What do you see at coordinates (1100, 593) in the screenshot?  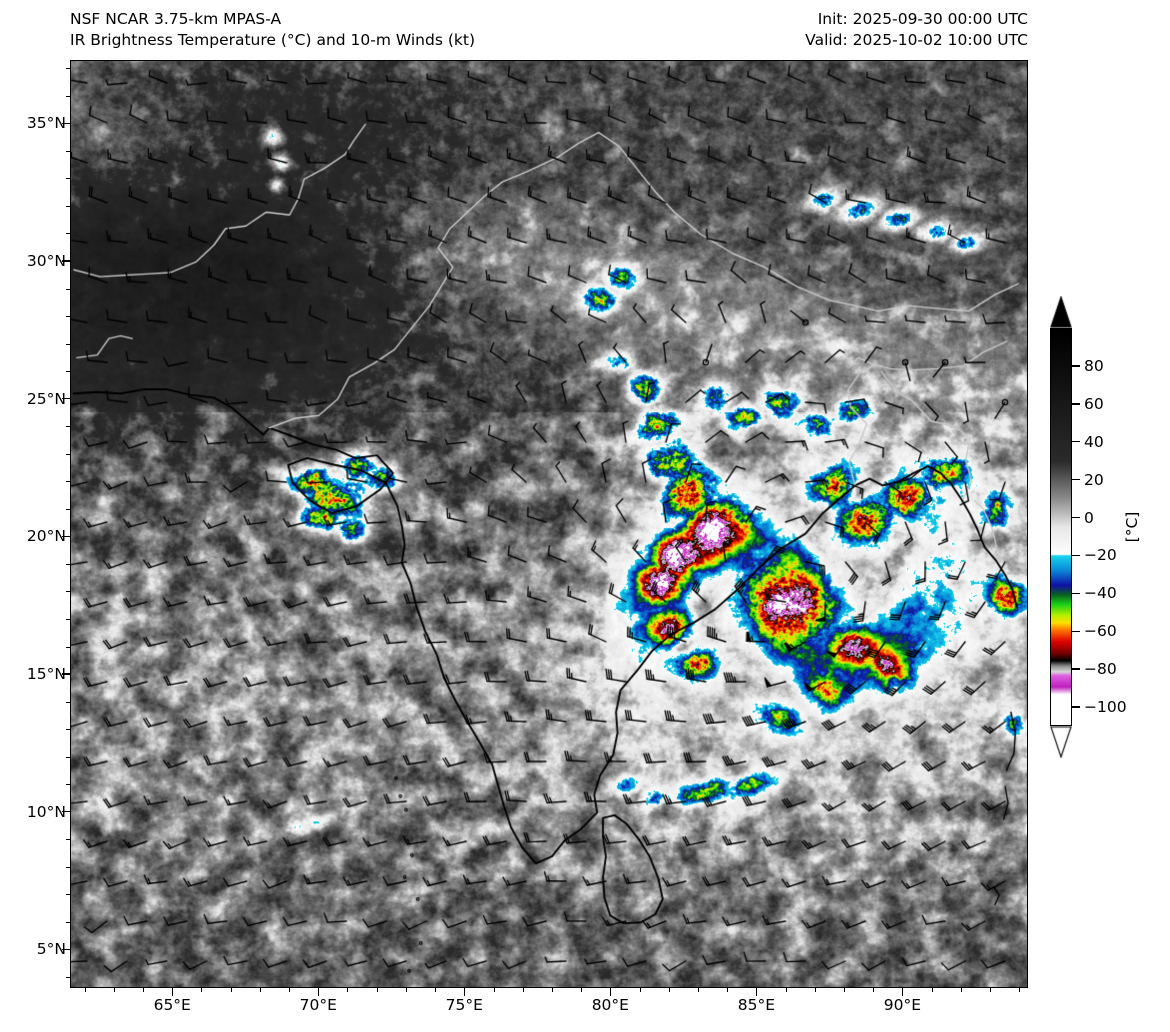 I see `colorbar-tick-label: −40` at bounding box center [1100, 593].